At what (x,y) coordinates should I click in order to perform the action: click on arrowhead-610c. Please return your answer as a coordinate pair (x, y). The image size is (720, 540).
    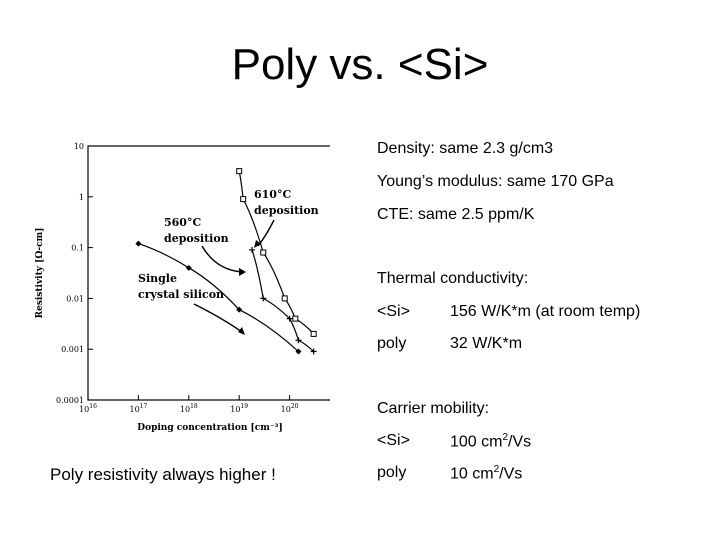
    Looking at the image, I should click on (257, 244).